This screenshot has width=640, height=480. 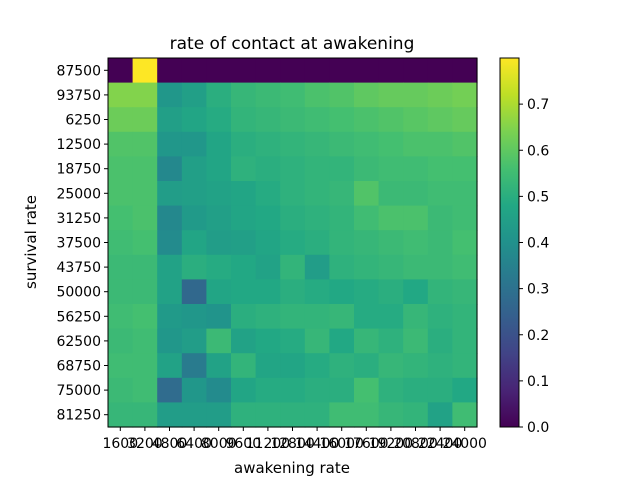 I want to click on y-tick-label: 6250, so click(x=83, y=121).